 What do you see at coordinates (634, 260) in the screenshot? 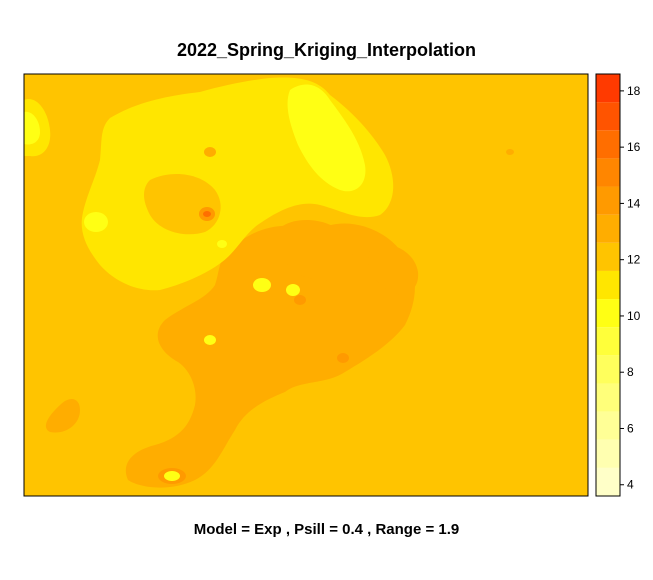
I see `colorbar-tick-label: 12` at bounding box center [634, 260].